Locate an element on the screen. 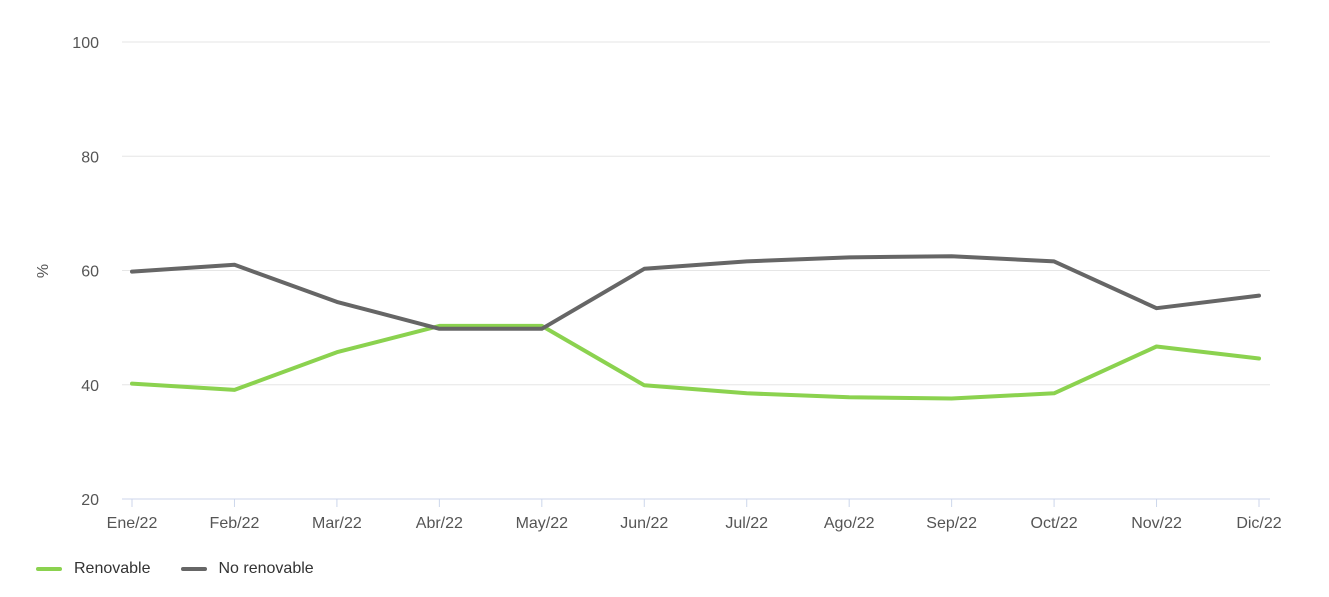 This screenshot has height=597, width=1329. x-tick-label: Jun/22 is located at coordinates (644, 523).